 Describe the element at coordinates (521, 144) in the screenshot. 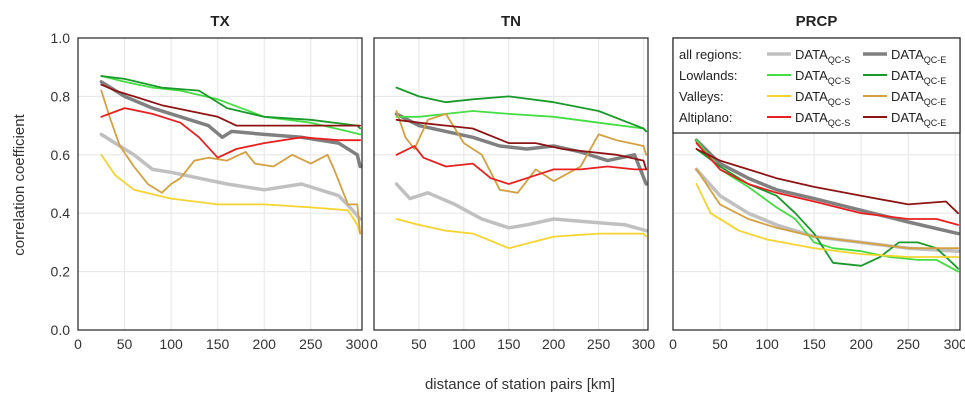

I see `series-line-tn-altiplano-qc-e` at that location.